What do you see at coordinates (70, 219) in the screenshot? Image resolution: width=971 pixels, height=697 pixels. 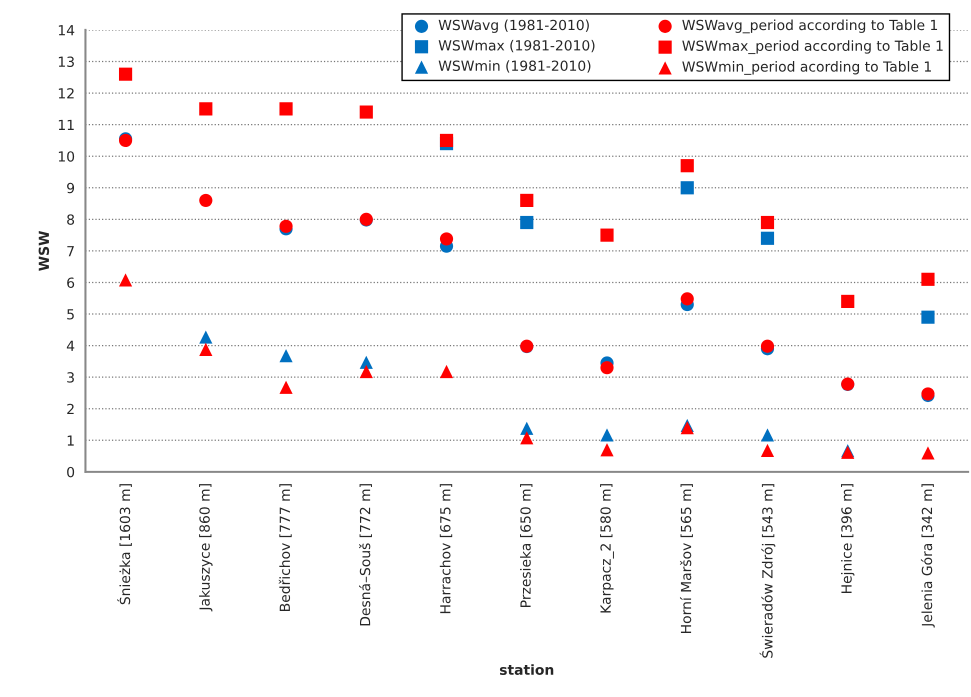 I see `y-tick-label: 8` at bounding box center [70, 219].